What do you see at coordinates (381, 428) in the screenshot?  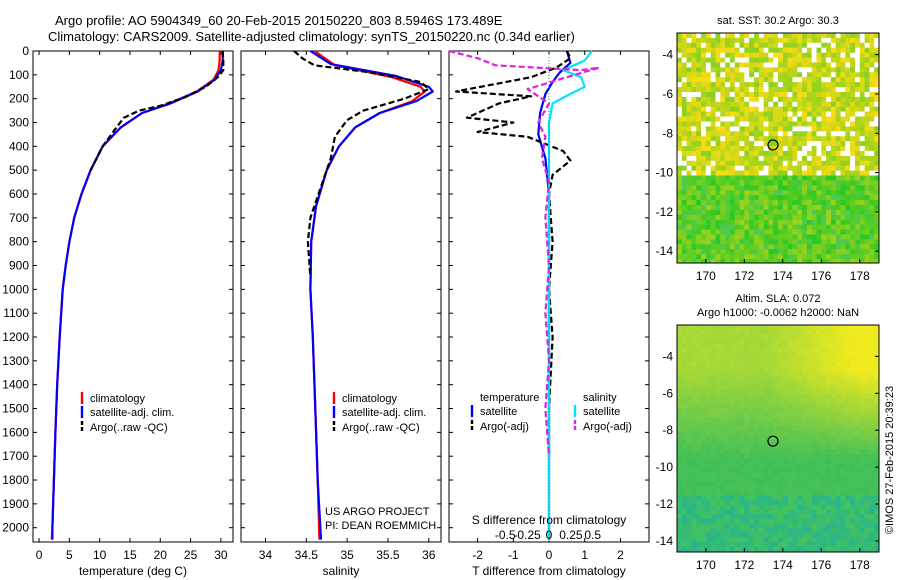 I see `salinity-legend-label: Argo(..raw -QC)` at bounding box center [381, 428].